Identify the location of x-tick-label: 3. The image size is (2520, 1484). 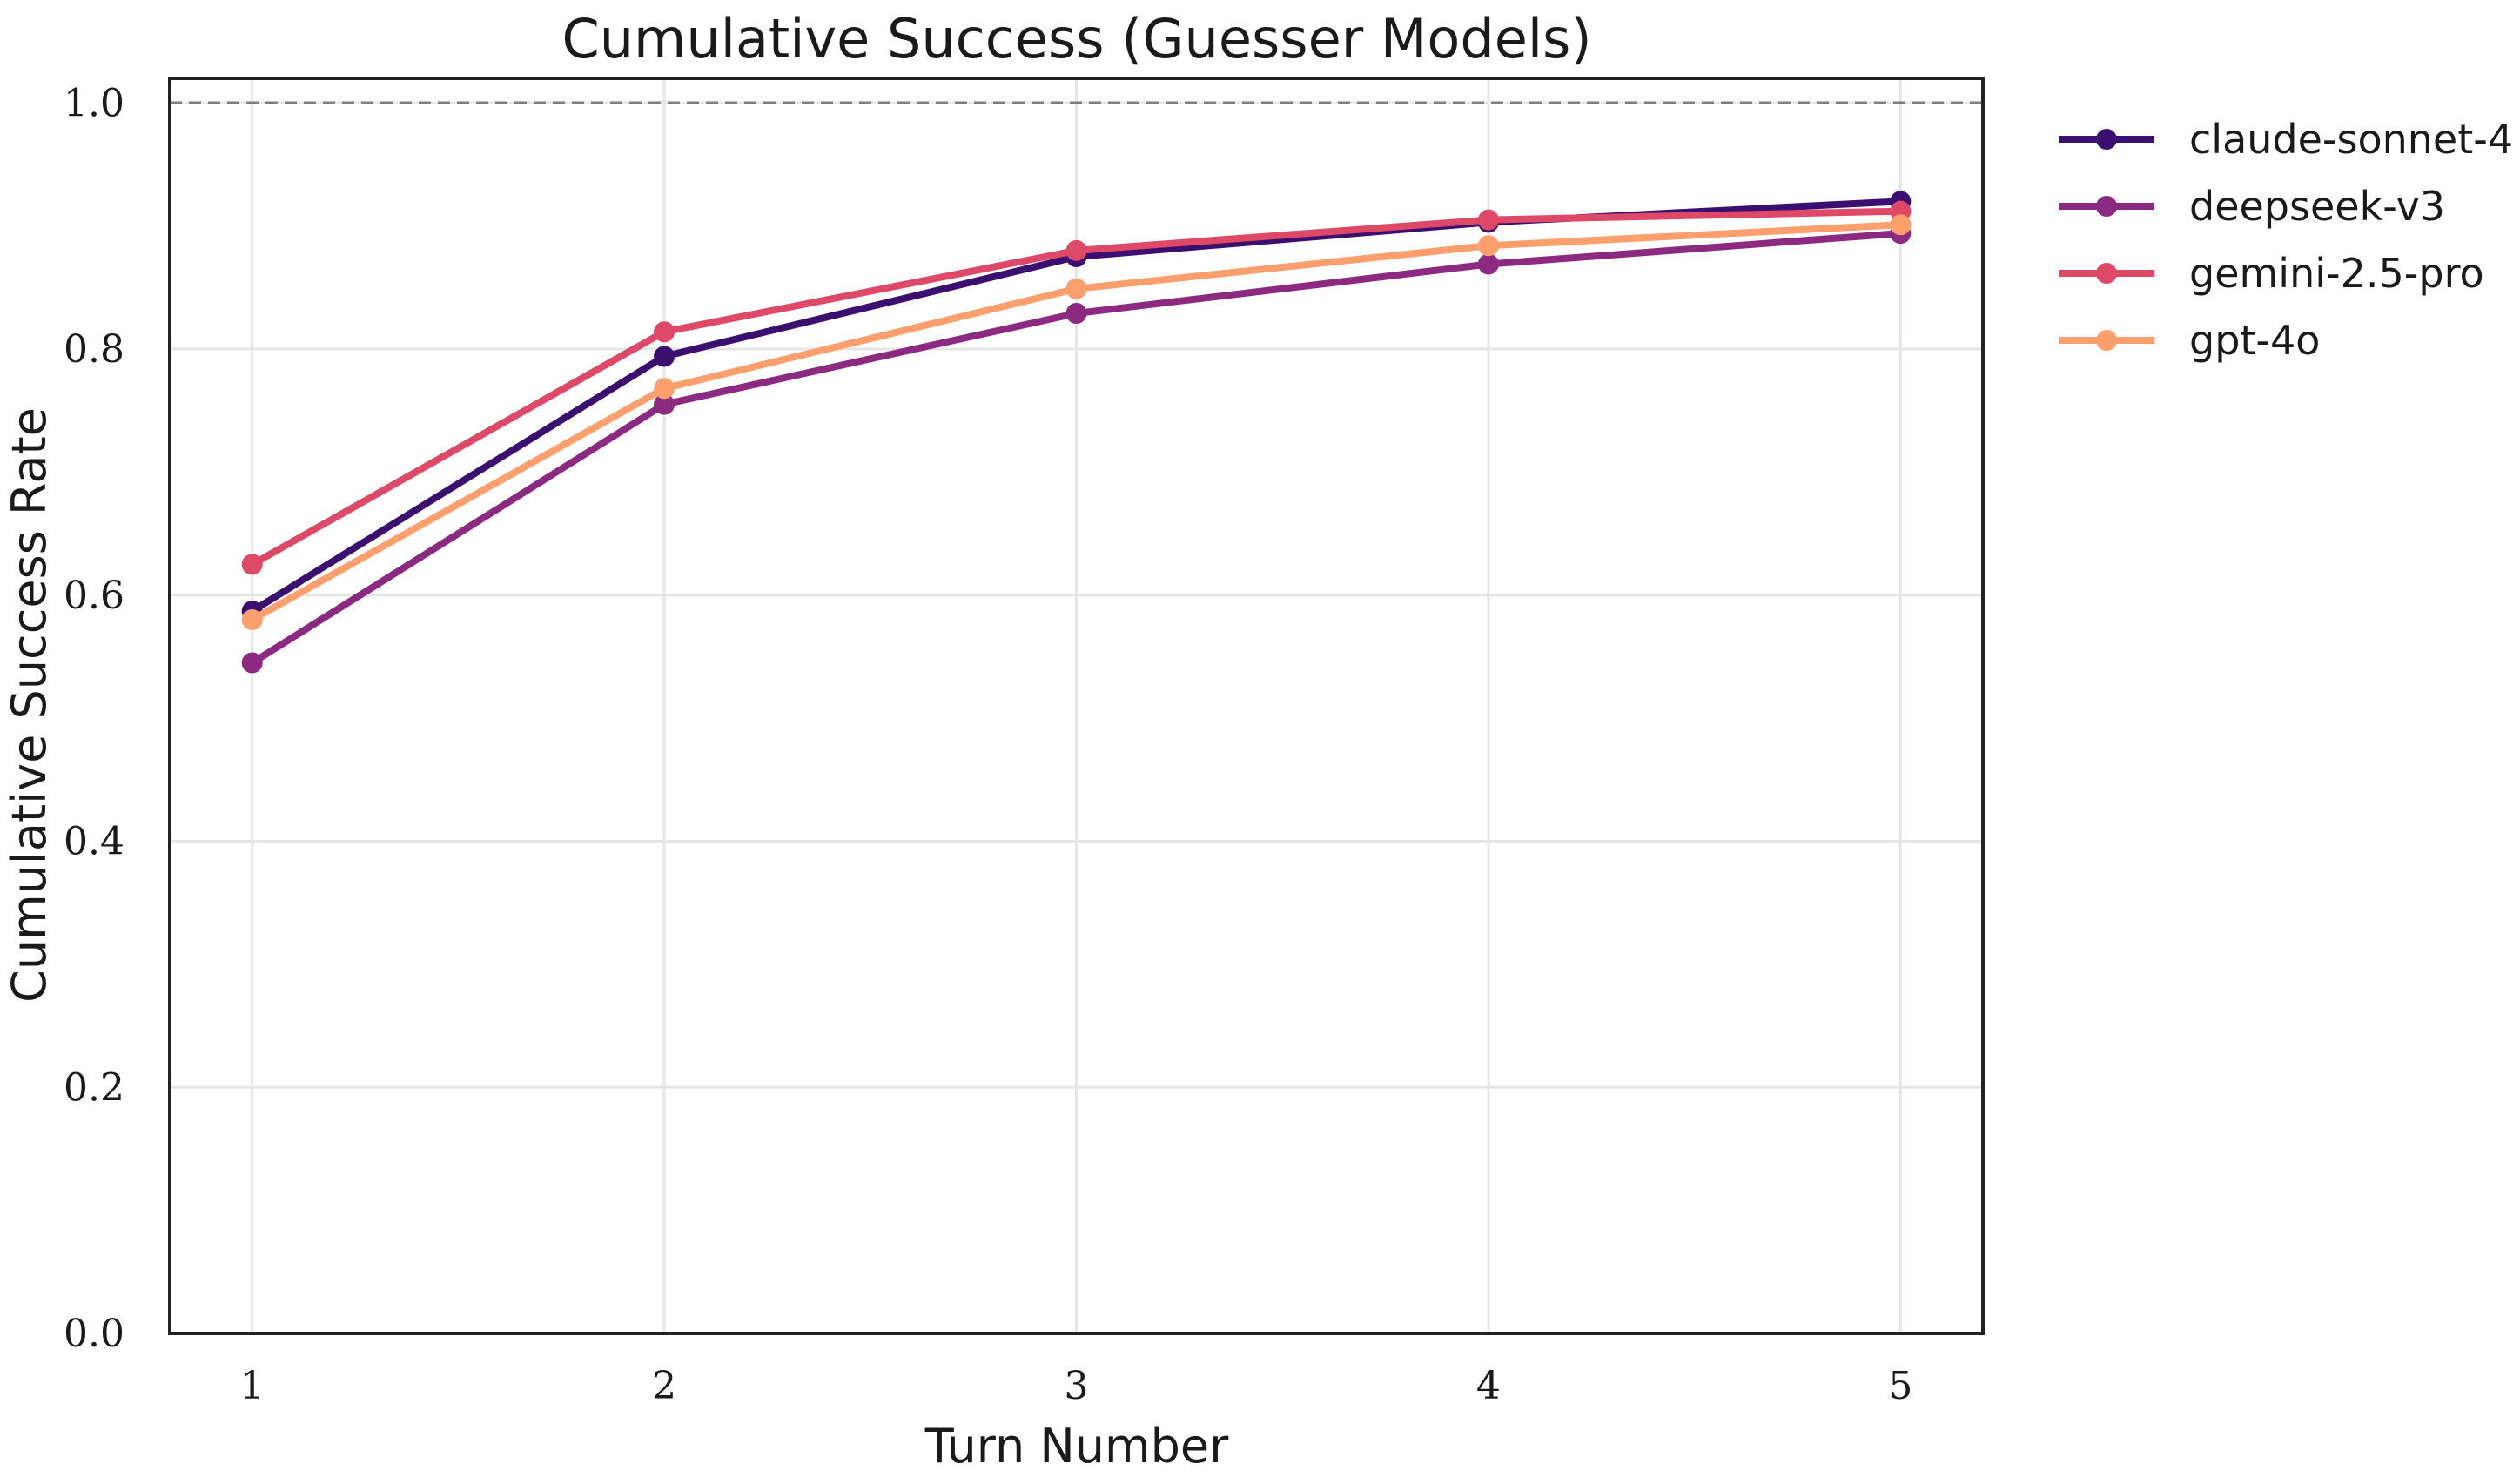
(1077, 1386).